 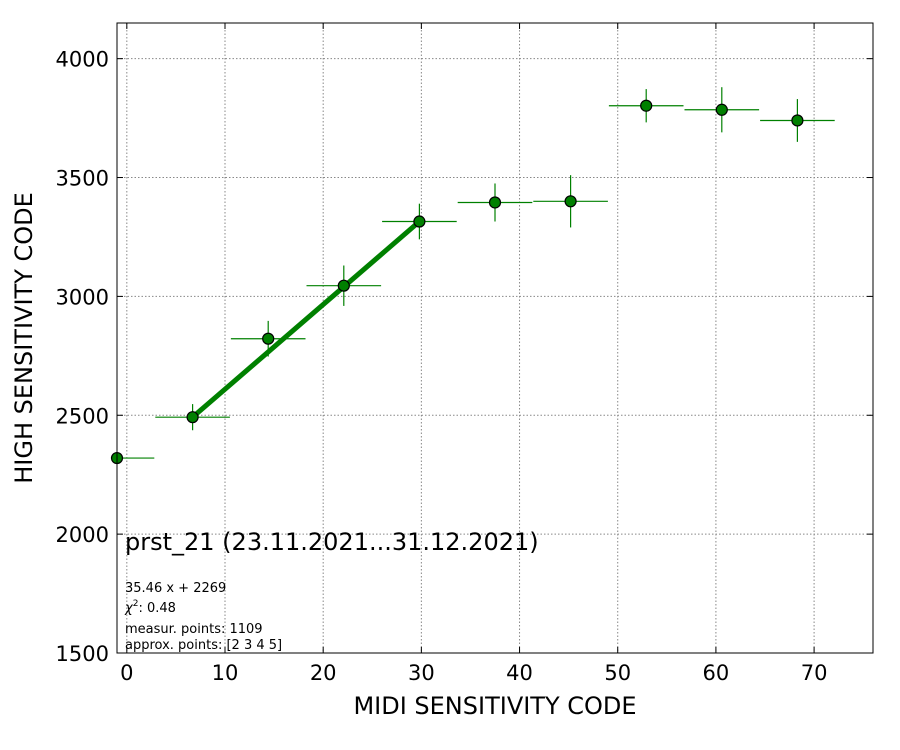 I want to click on y-tick-label: 4000, so click(x=82, y=60).